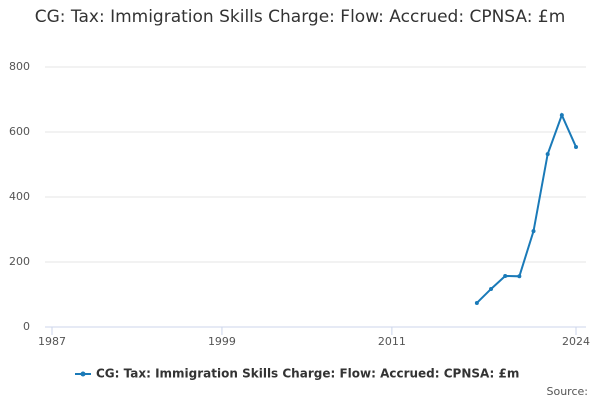 The image size is (600, 400). I want to click on x-tick-label: 1987, so click(52, 341).